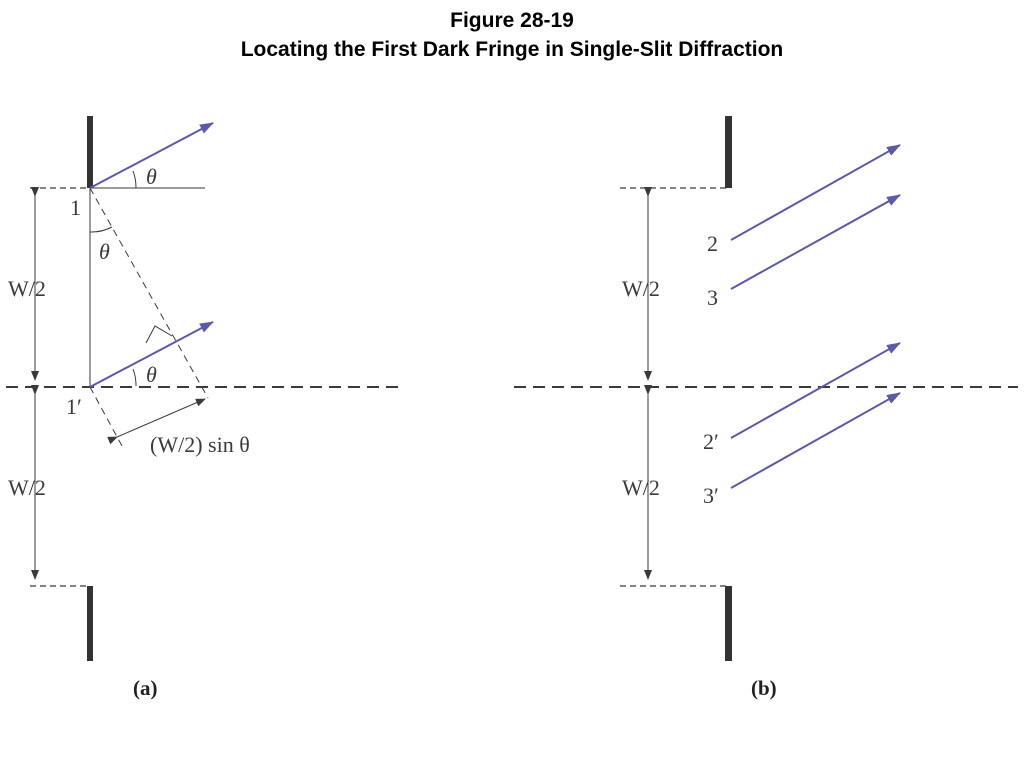  I want to click on ray-3-b, so click(815, 242).